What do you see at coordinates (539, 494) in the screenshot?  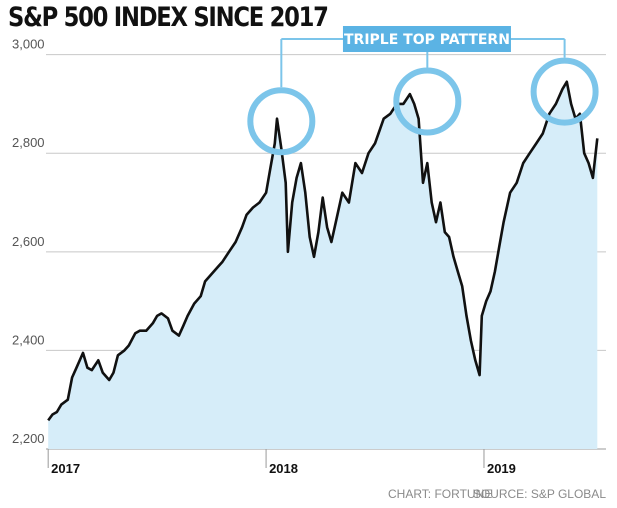 I see `credit-source: SOURCE: S&P GLOBAL` at bounding box center [539, 494].